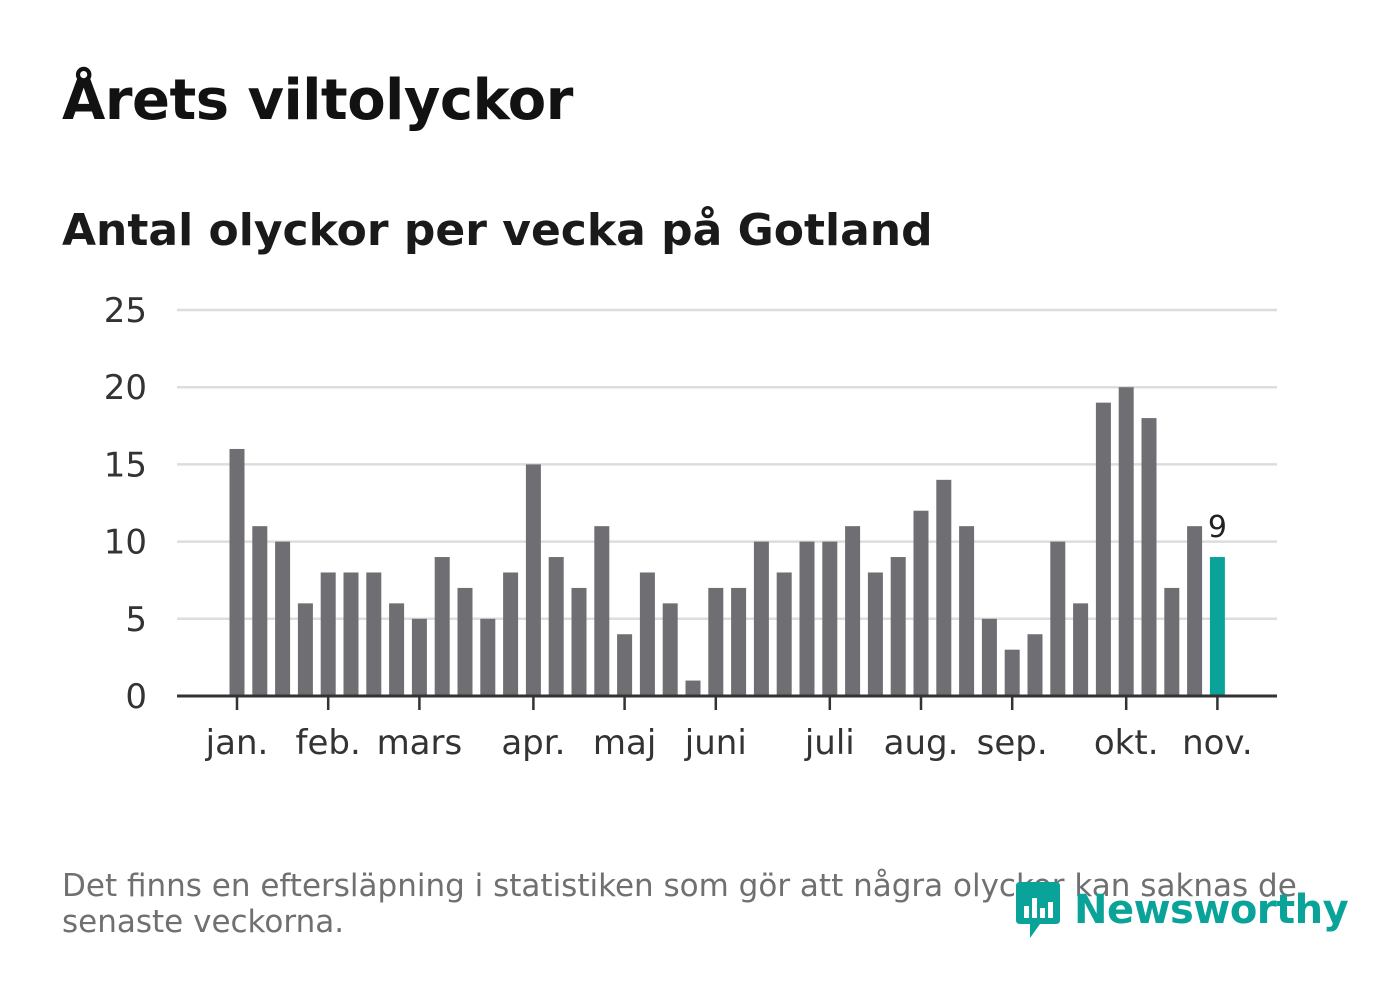 This screenshot has height=999, width=1382. What do you see at coordinates (1211, 910) in the screenshot?
I see `brand-name: Newsworthy` at bounding box center [1211, 910].